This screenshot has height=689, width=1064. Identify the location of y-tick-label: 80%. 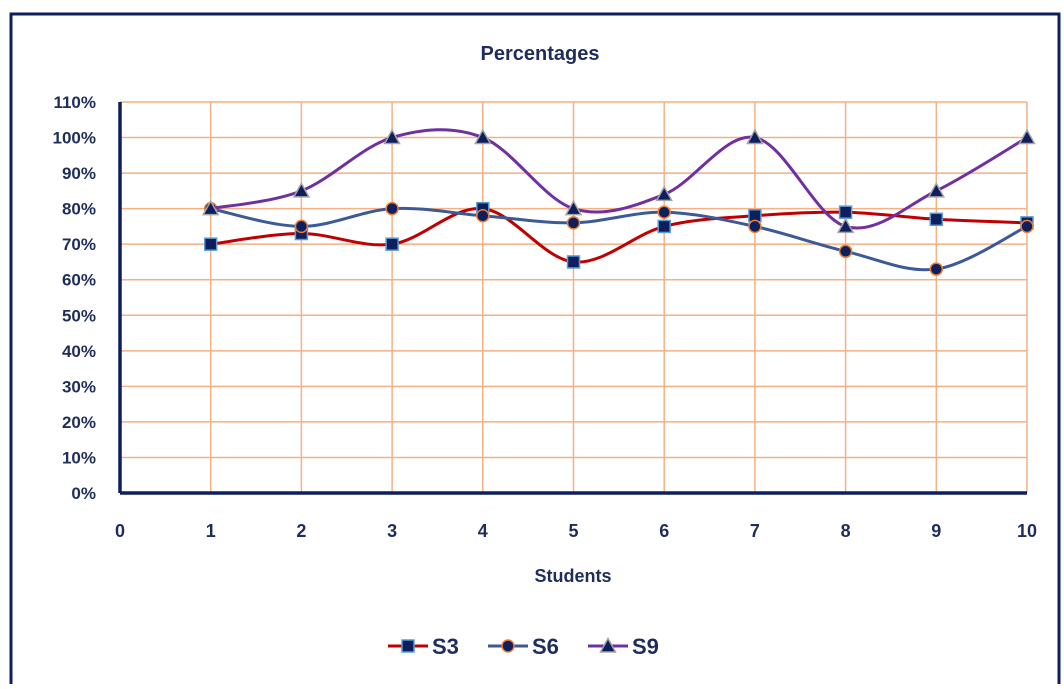
(79, 209).